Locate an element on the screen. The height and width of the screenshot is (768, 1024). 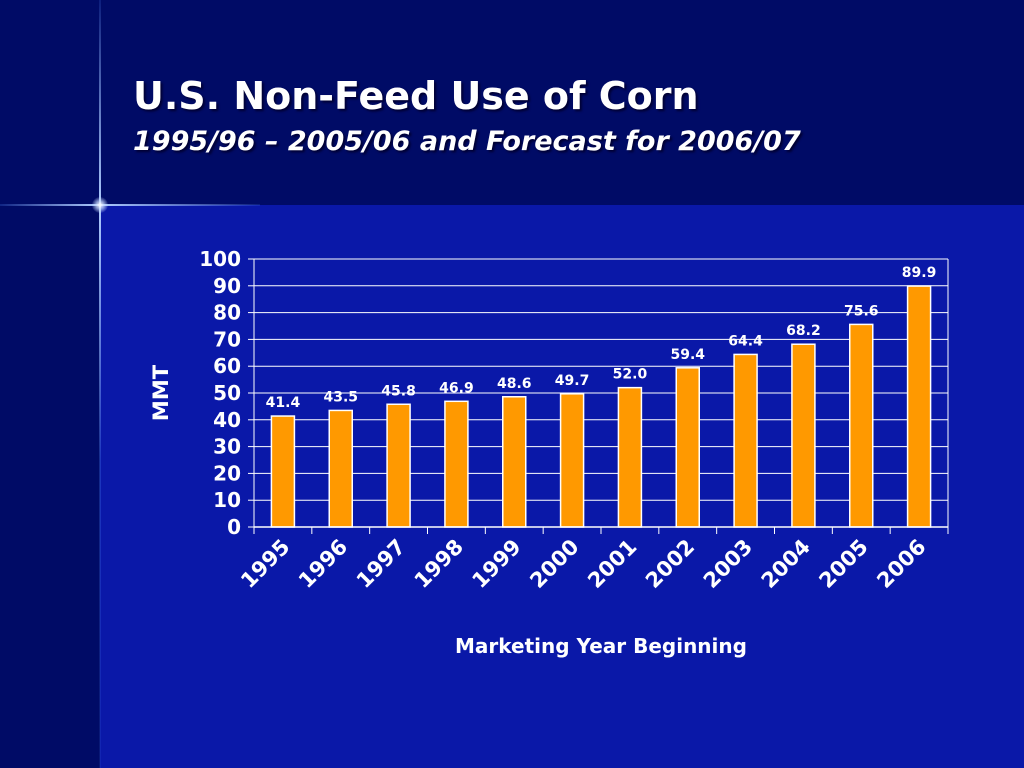
y-tick-label: 90 is located at coordinates (227, 286).